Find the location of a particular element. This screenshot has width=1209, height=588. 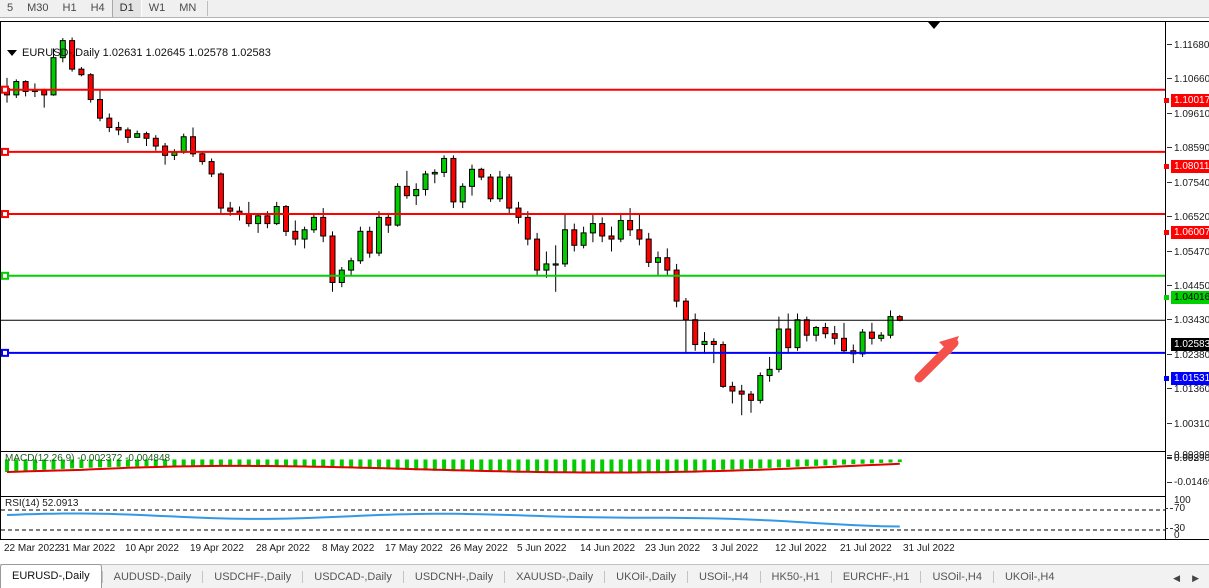

timeframe-button-h4: H4 is located at coordinates (97, 8).